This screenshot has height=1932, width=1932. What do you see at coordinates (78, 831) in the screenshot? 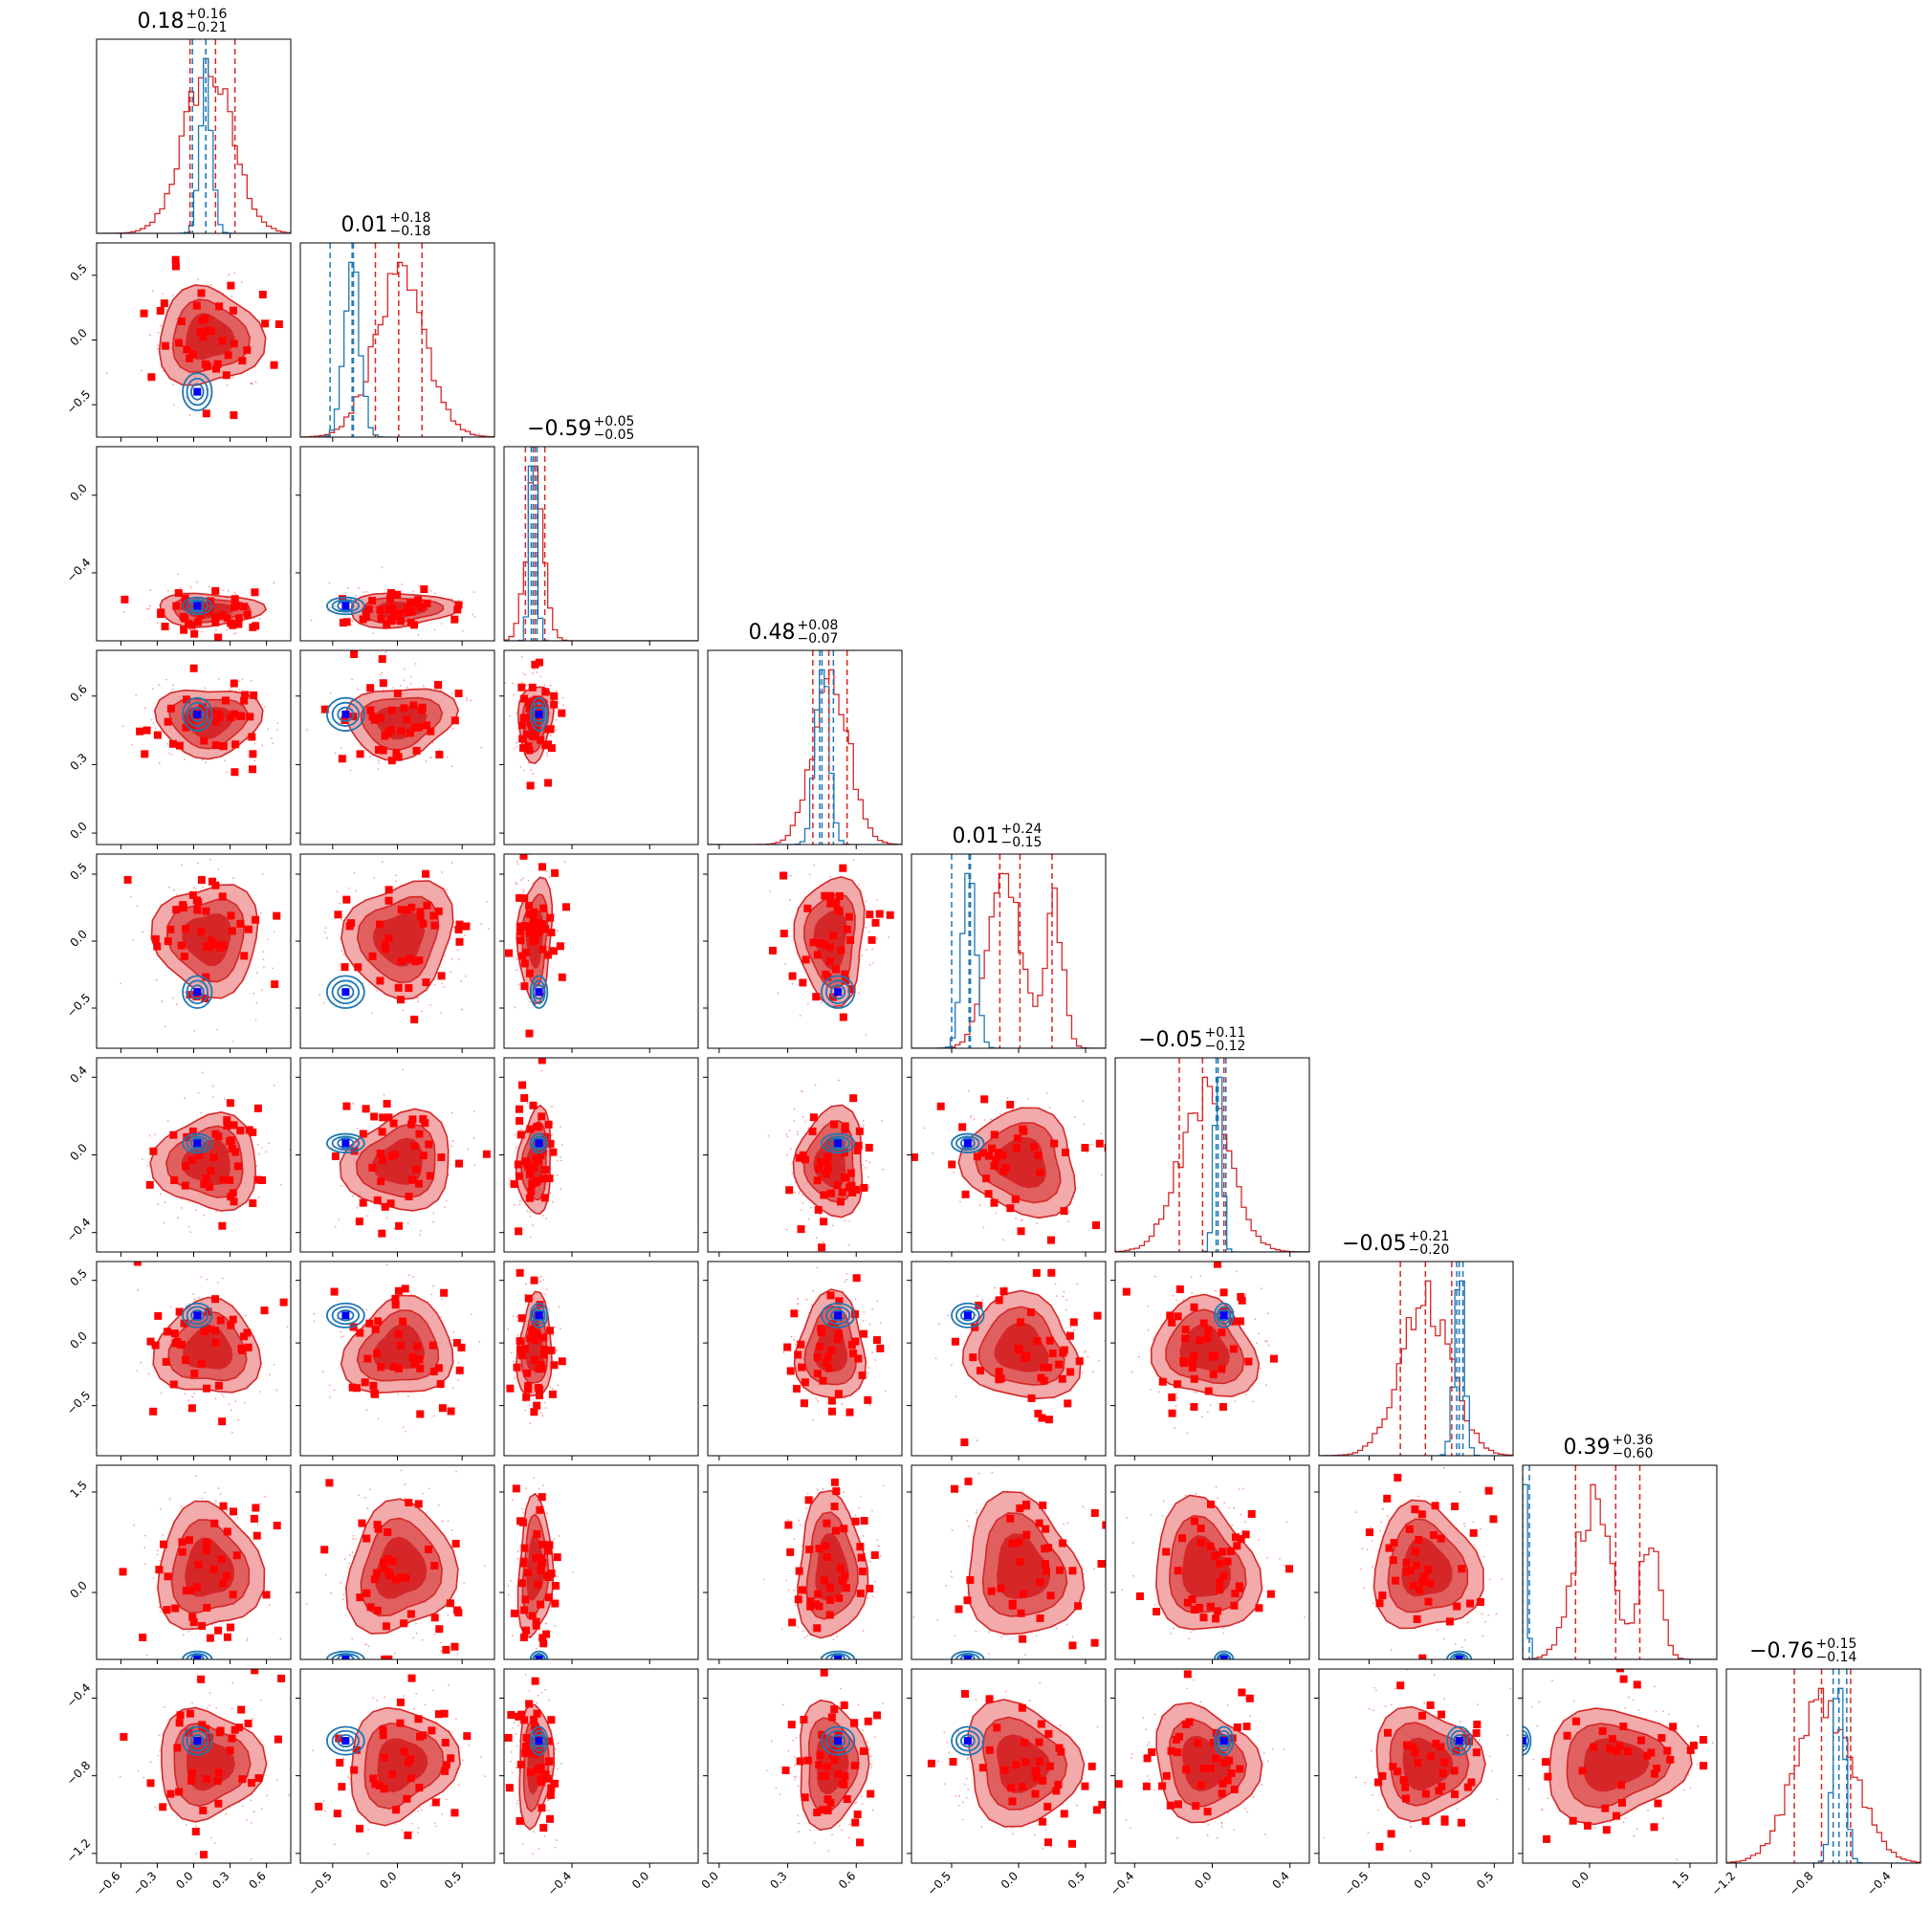
I see `y-tick-label: 0.0` at bounding box center [78, 831].